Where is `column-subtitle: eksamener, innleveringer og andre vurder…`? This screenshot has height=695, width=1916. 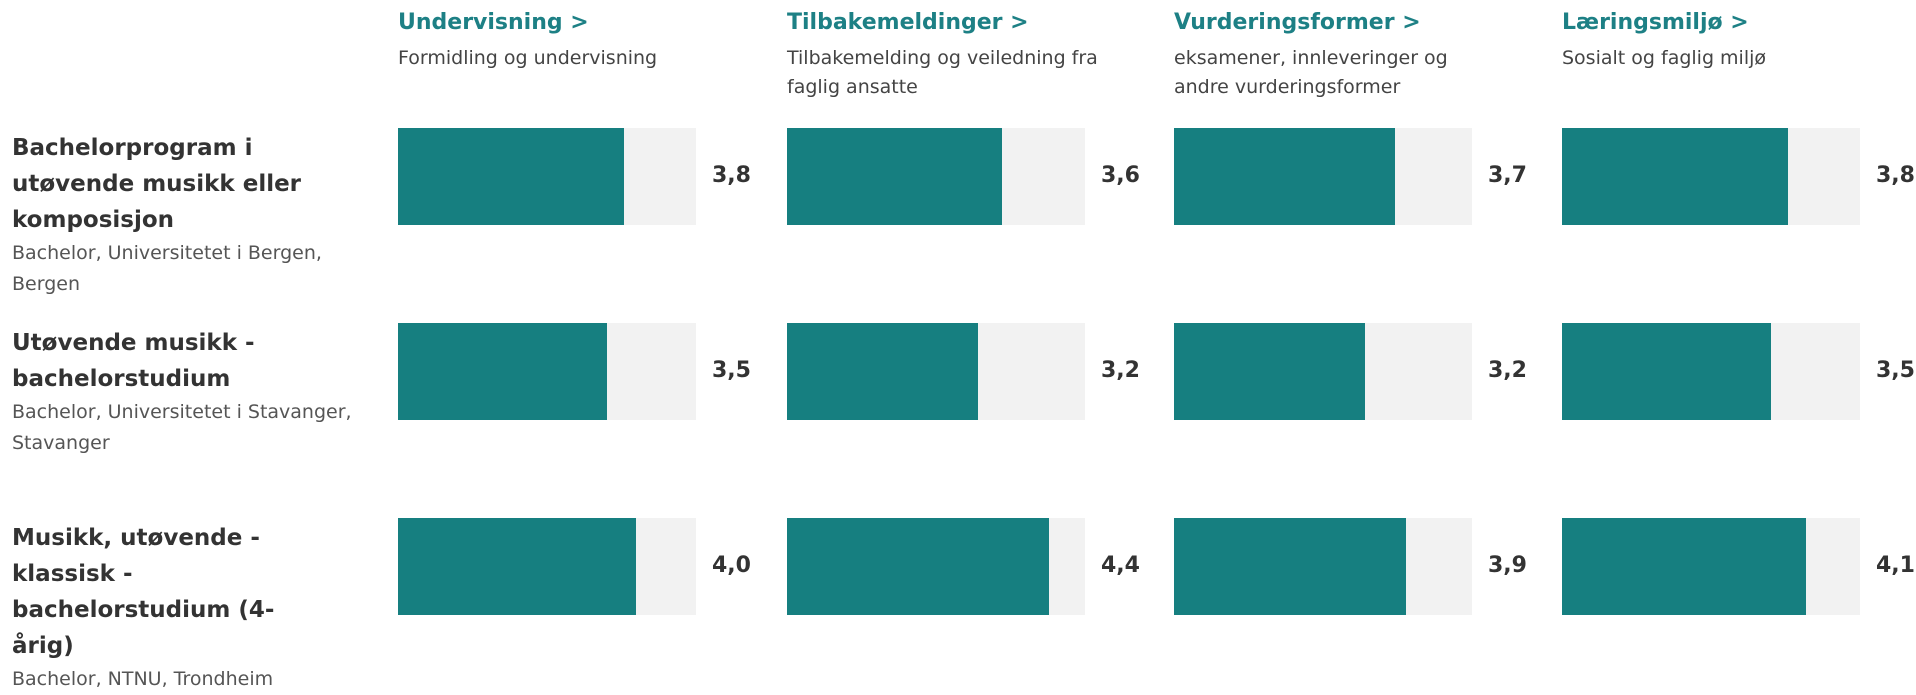
column-subtitle: eksamener, innleveringer og andre vurder… is located at coordinates (1311, 72).